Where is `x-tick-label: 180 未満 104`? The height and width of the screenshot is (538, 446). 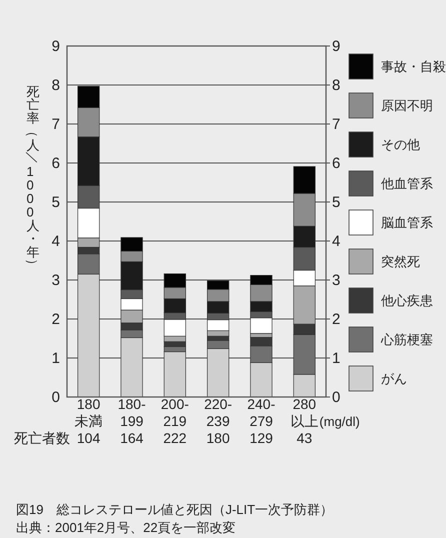
x-tick-label: 180 未満 104 is located at coordinates (88, 421).